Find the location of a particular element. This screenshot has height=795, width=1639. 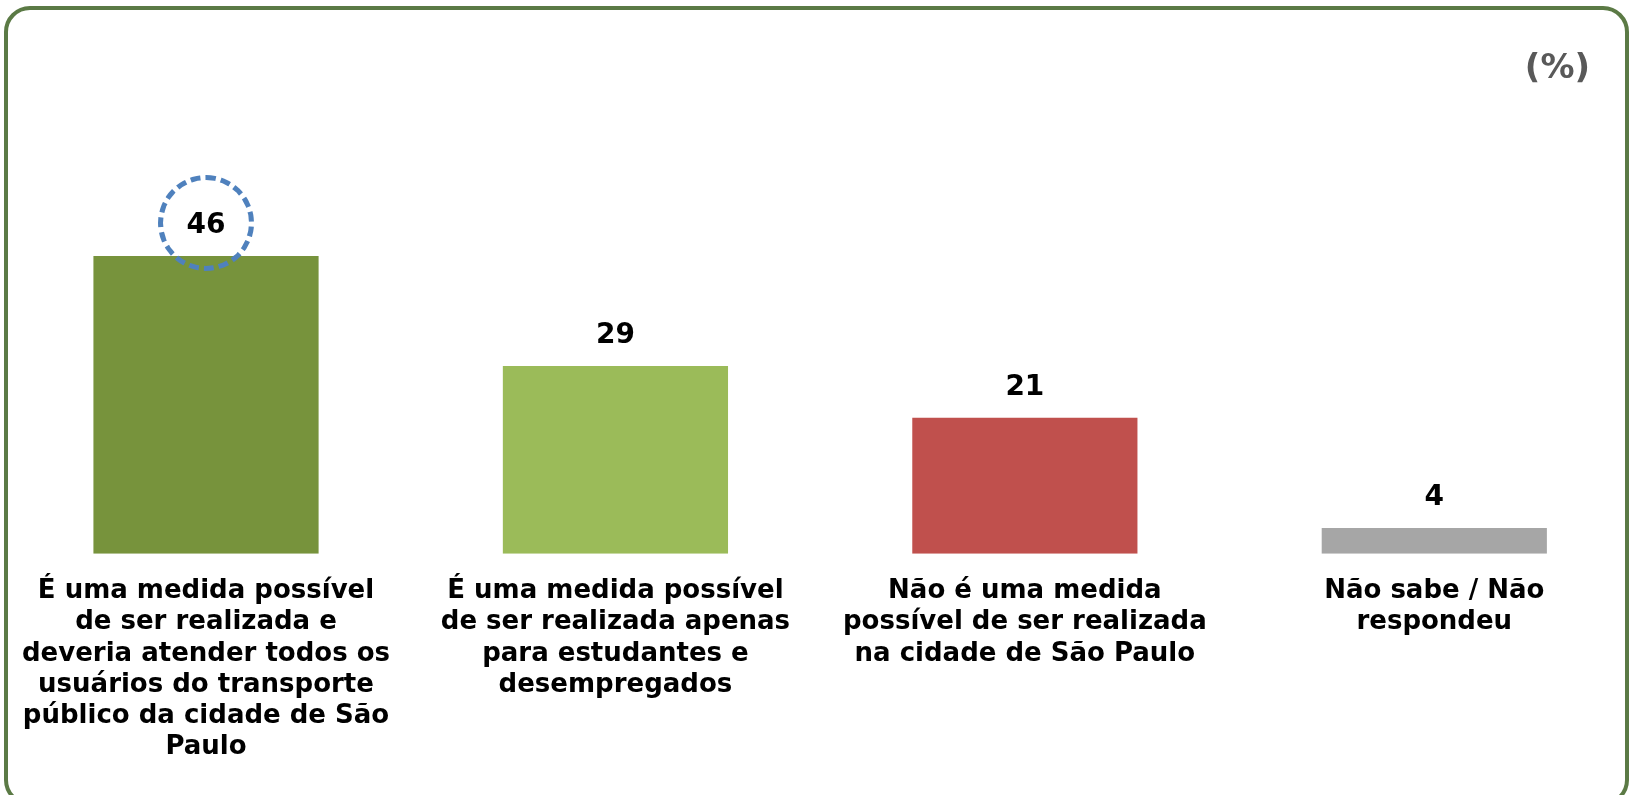

data-label: 46 is located at coordinates (206, 224).